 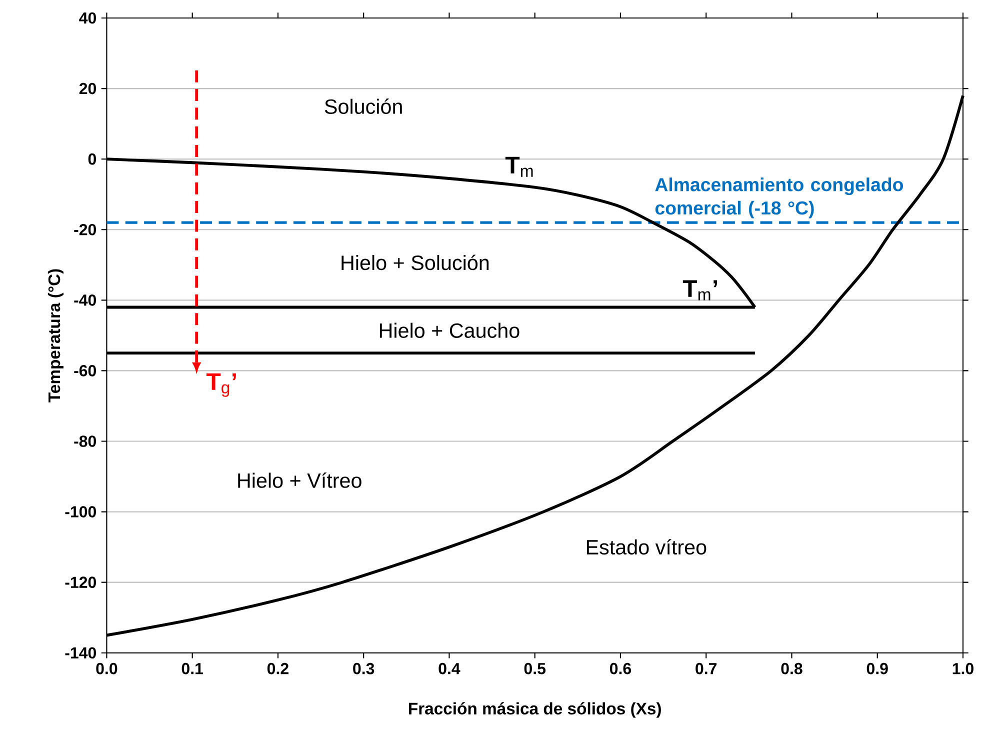 I want to click on y-tick-label: -40, so click(x=85, y=300).